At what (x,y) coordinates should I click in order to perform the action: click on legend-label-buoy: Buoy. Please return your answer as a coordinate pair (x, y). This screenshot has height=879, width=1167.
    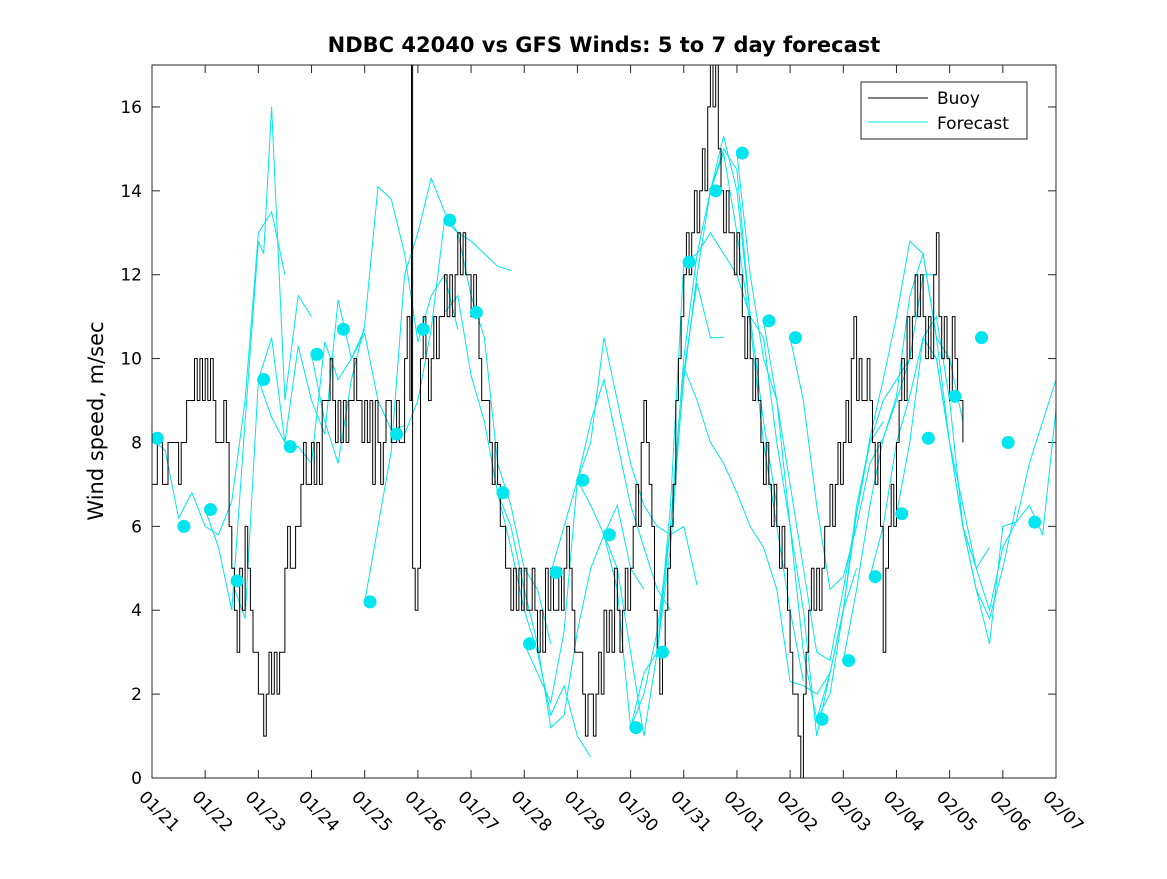
    Looking at the image, I should click on (958, 99).